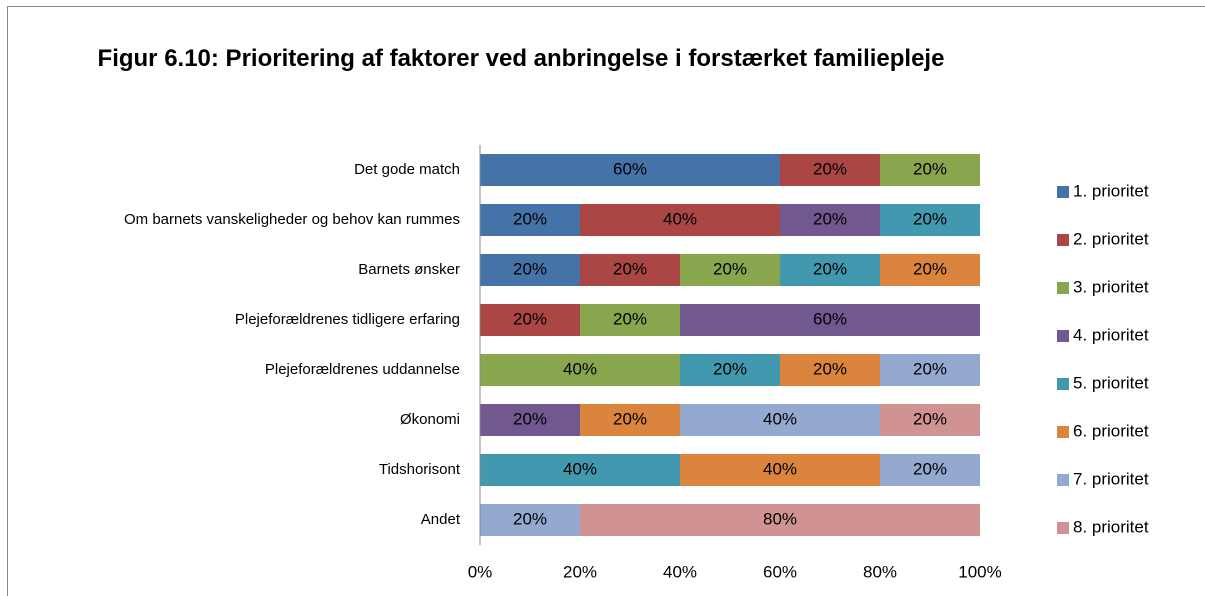  Describe the element at coordinates (1111, 190) in the screenshot. I see `legend-label: 1. prioritet` at that location.